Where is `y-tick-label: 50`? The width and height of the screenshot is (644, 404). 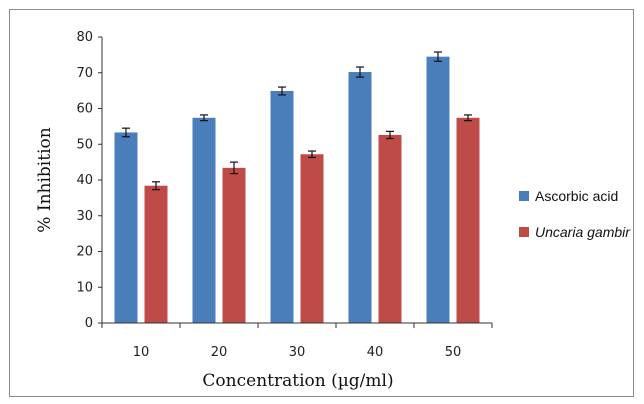 y-tick-label: 50 is located at coordinates (84, 144).